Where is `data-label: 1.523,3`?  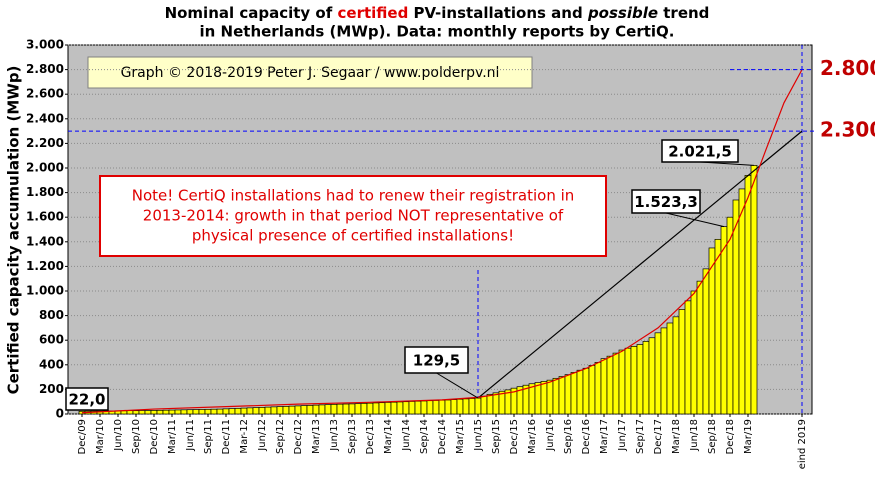
data-label: 1.523,3 is located at coordinates (666, 202).